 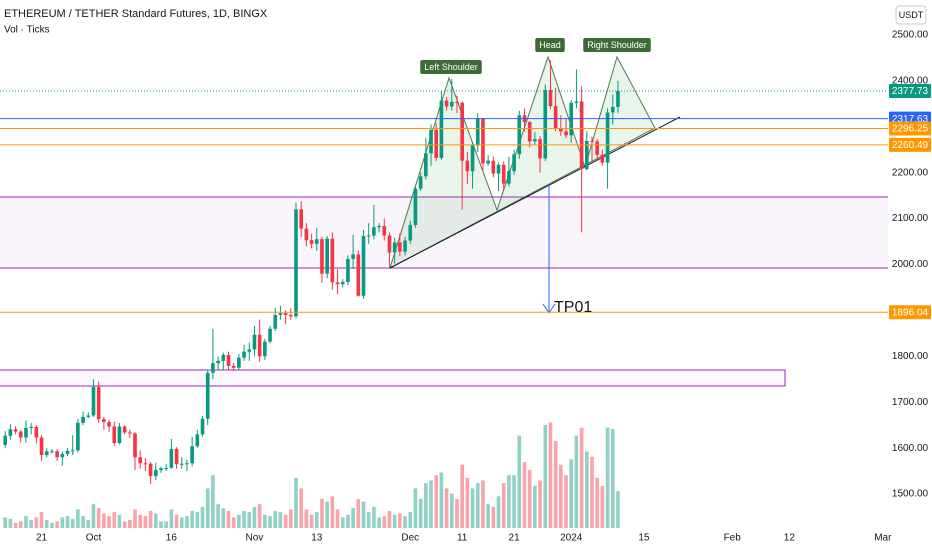 What do you see at coordinates (451, 67) in the screenshot?
I see `annotation-label: Left Shoulder` at bounding box center [451, 67].